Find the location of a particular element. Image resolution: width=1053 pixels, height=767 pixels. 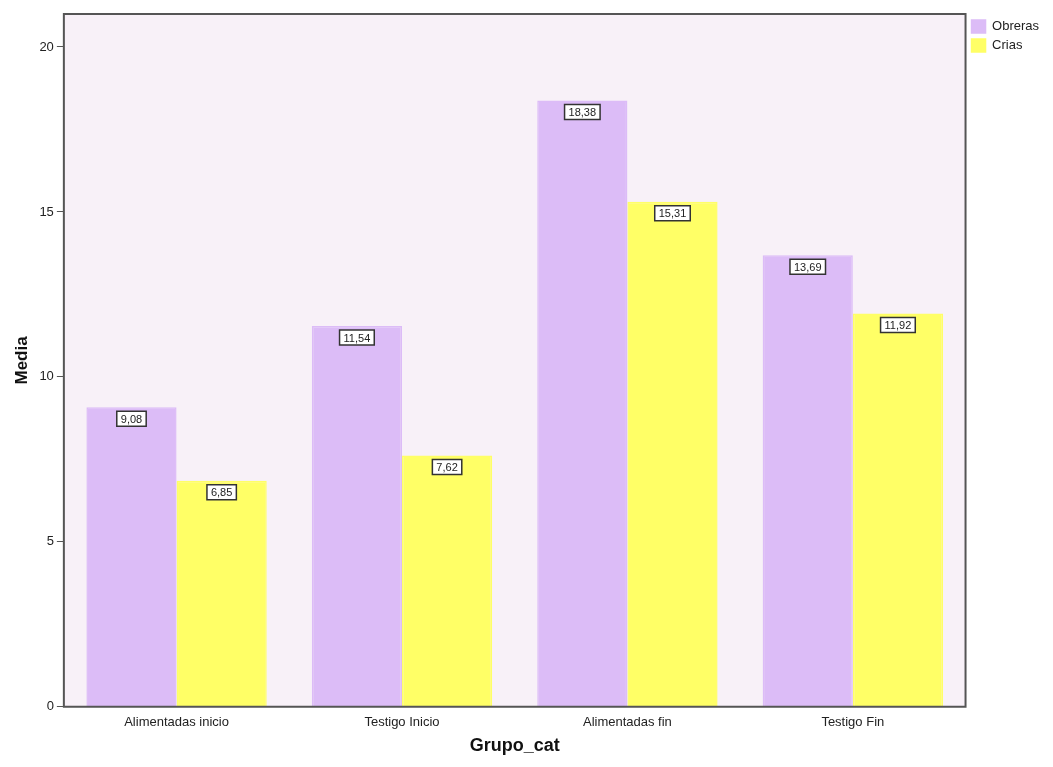

y-tick-label: 15 is located at coordinates (46, 211).